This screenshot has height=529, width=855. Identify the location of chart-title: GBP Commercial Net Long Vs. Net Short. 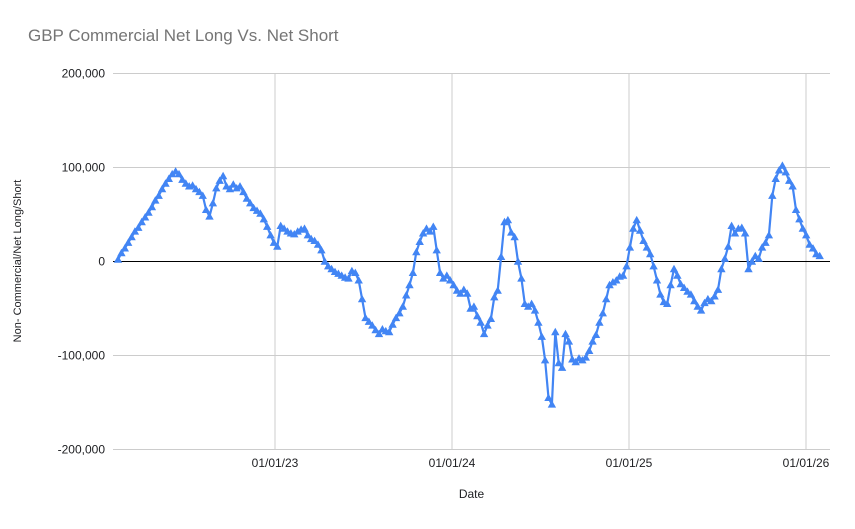
(183, 35).